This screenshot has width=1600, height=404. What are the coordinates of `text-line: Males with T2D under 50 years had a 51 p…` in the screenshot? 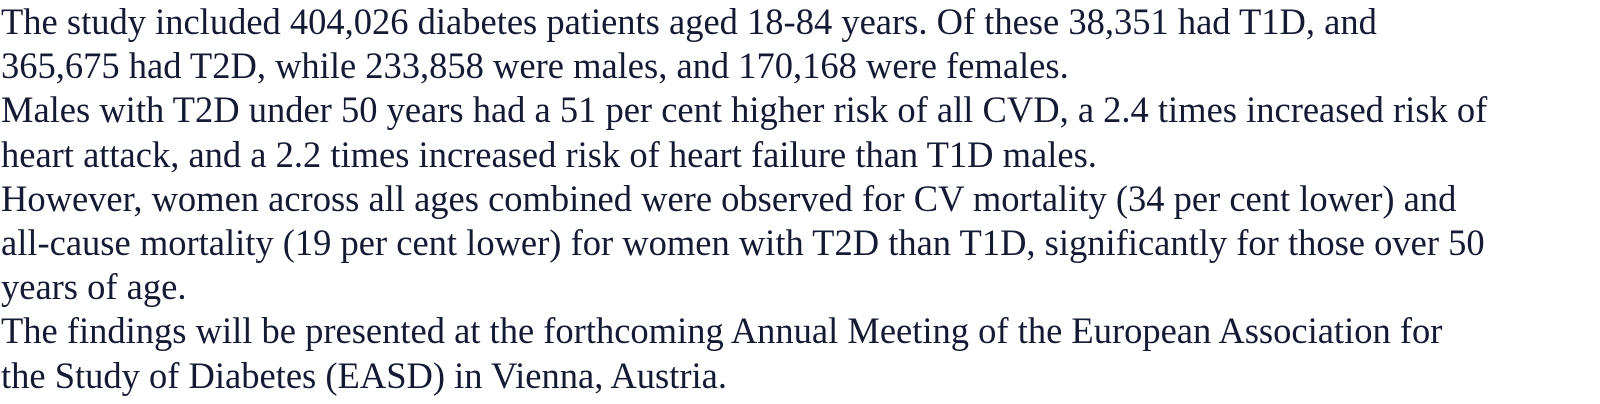 It's located at (744, 110).